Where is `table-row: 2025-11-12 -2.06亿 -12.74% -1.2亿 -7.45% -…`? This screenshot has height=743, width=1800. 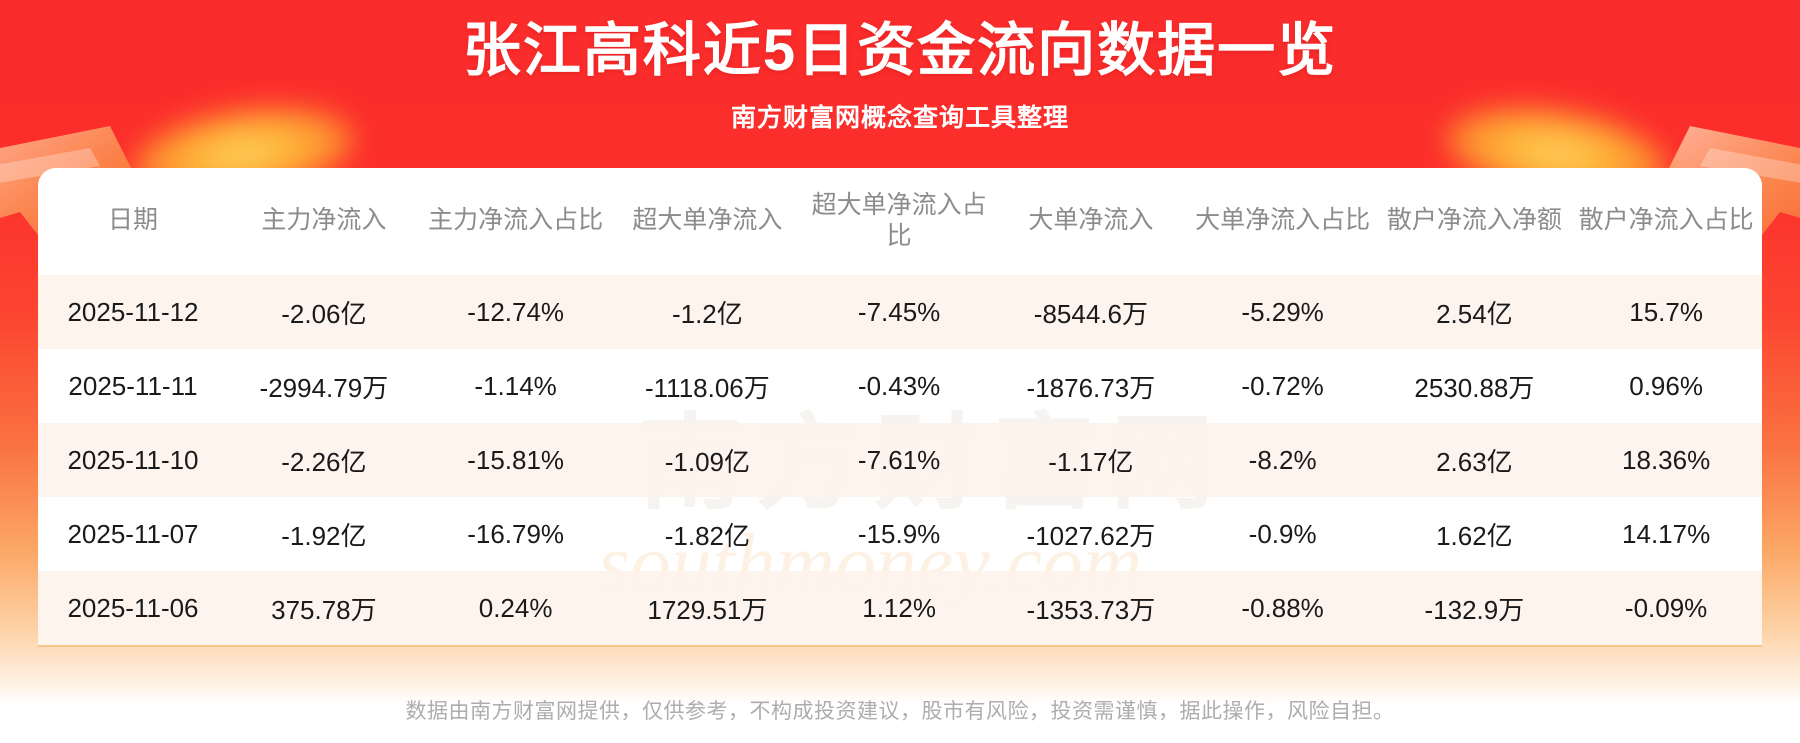
table-row: 2025-11-12 -2.06亿 -12.74% -1.2亿 -7.45% -… is located at coordinates (900, 312).